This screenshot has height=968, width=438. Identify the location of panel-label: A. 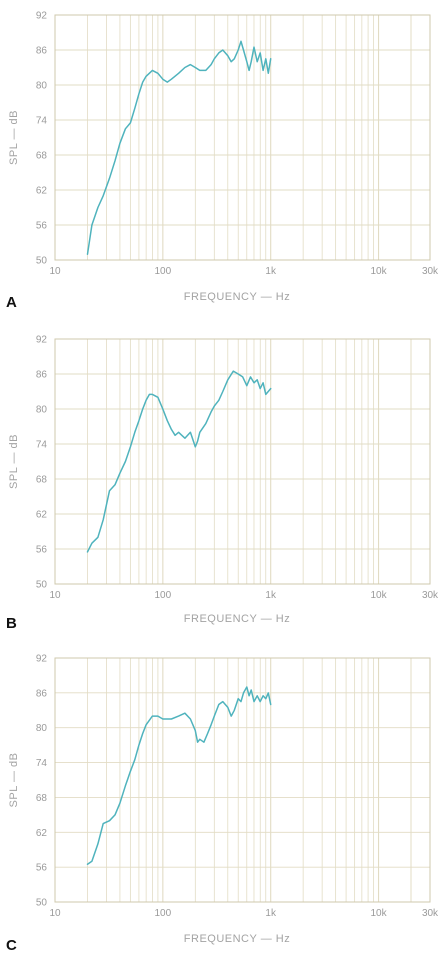
(11, 302).